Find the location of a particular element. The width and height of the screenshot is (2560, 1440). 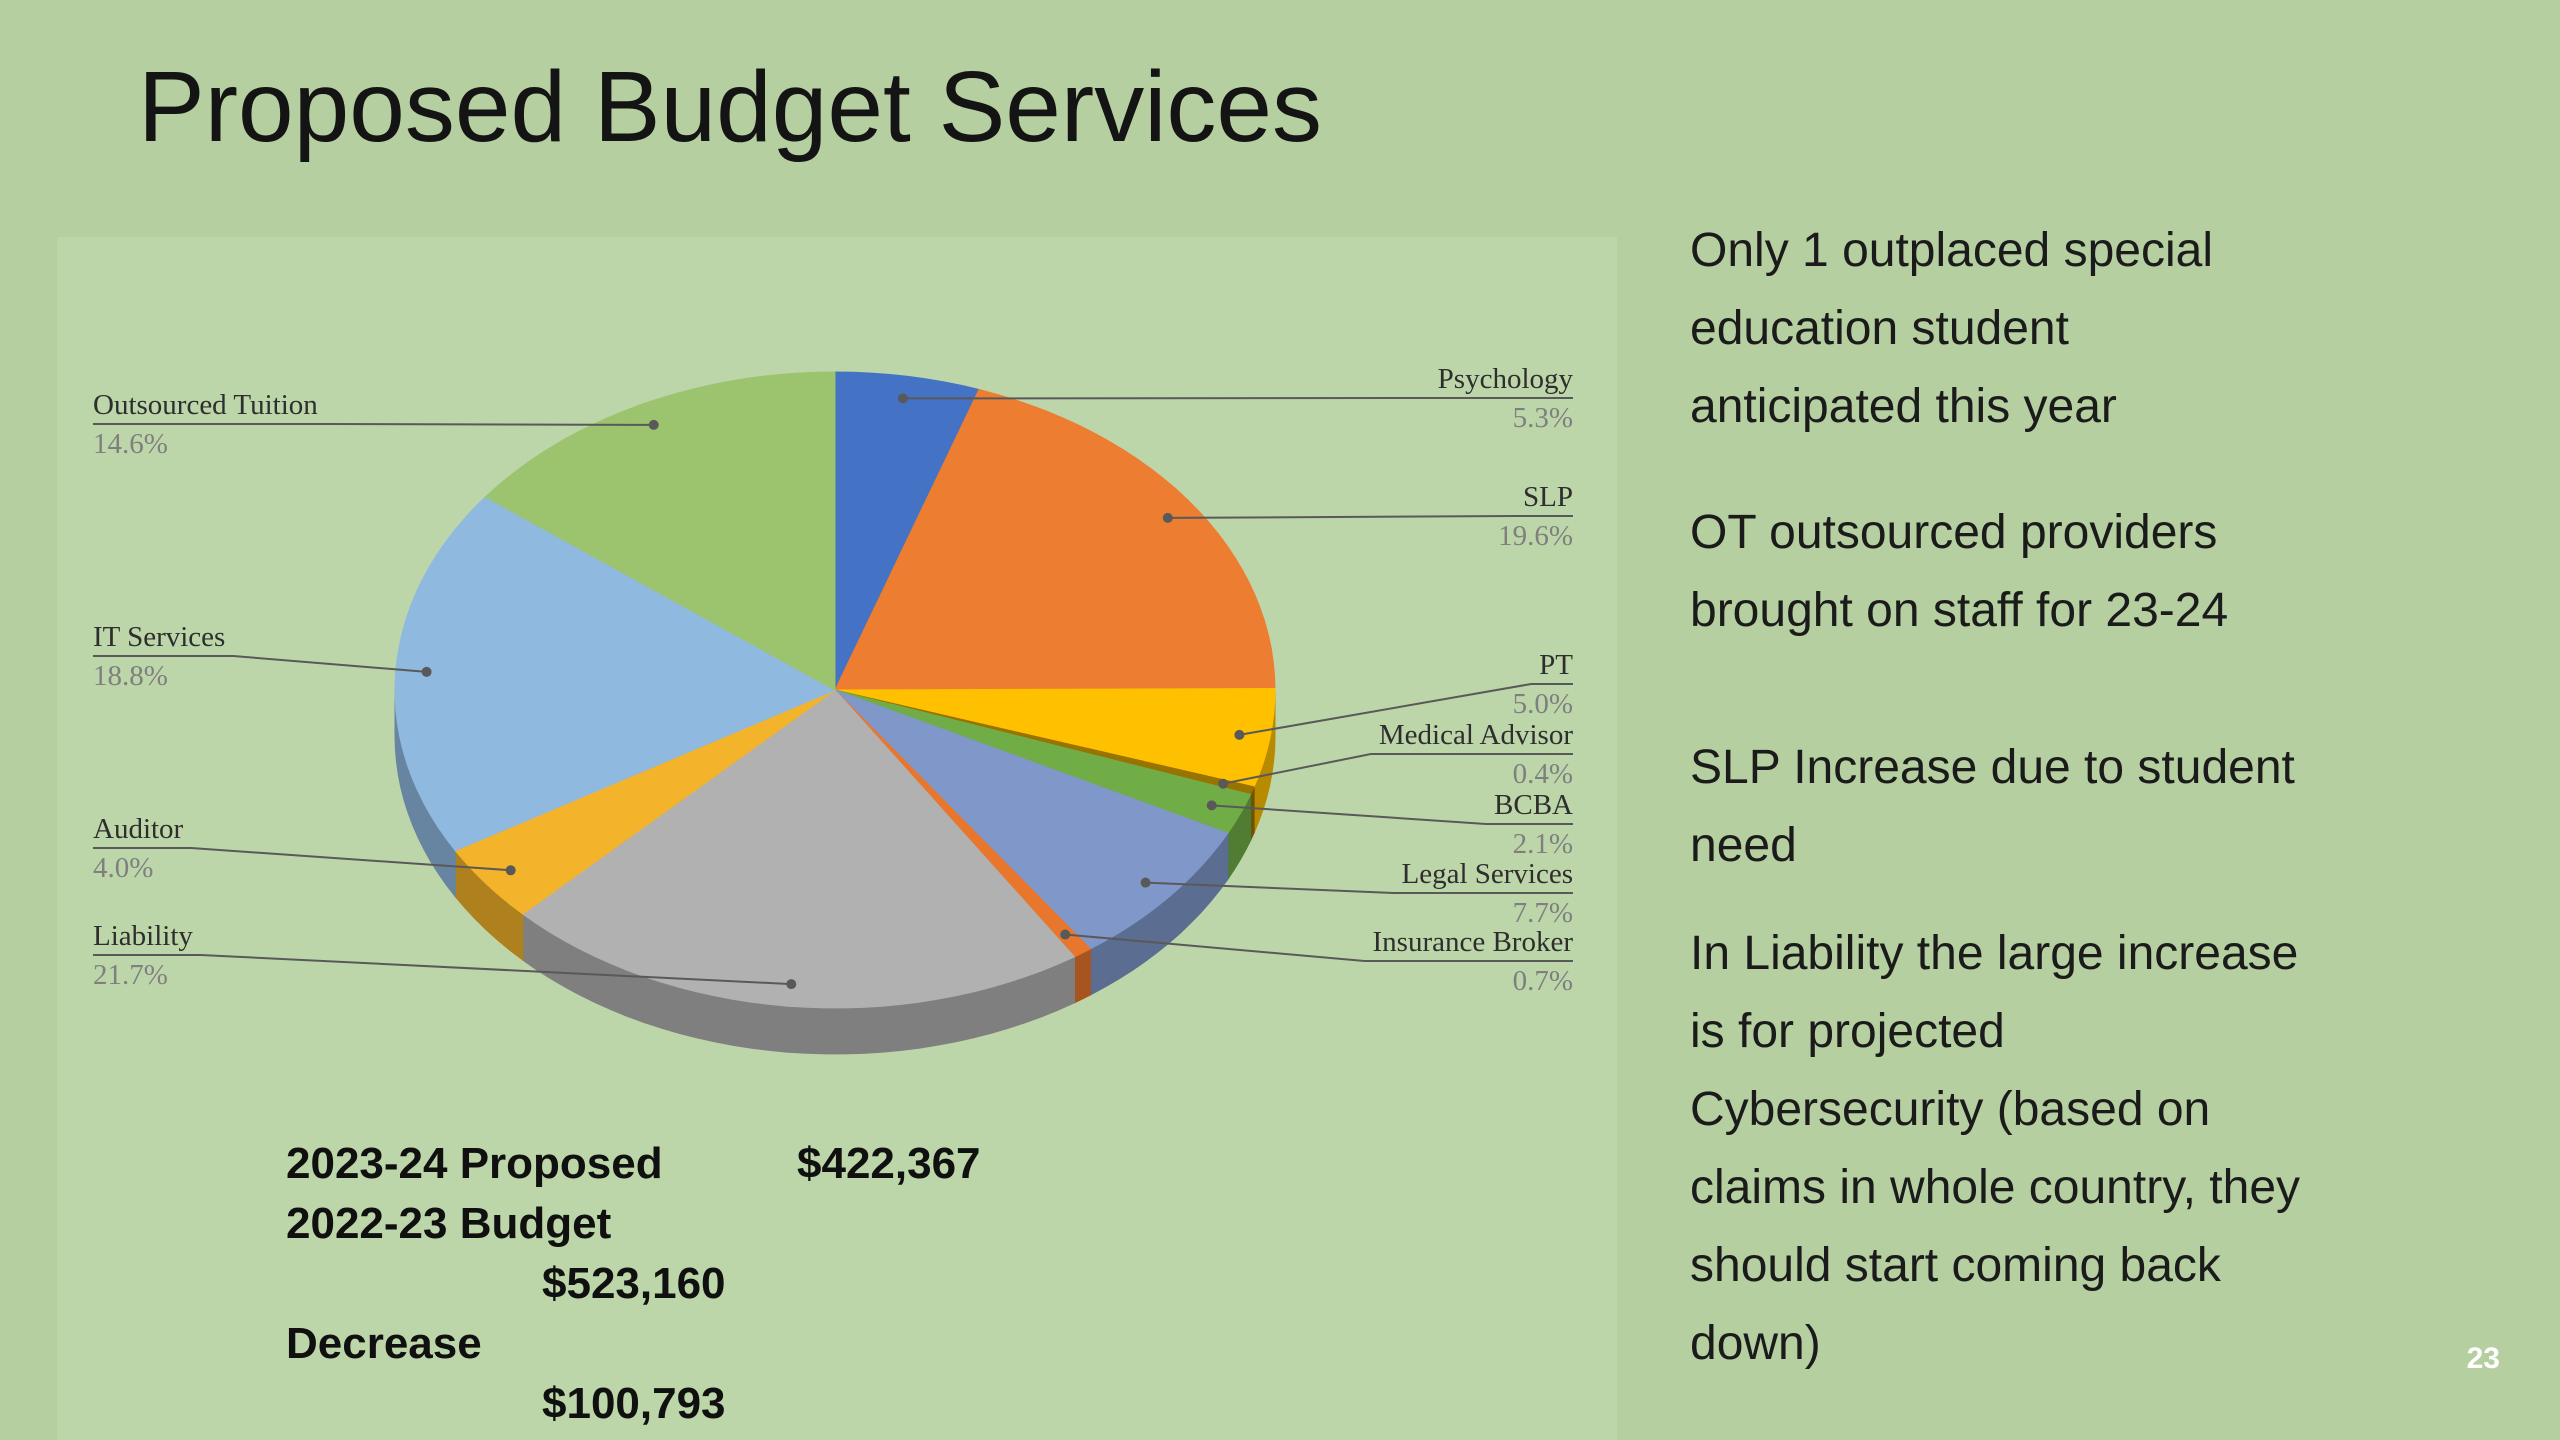

note-line: Cybersecurity (based on is located at coordinates (1950, 1109).